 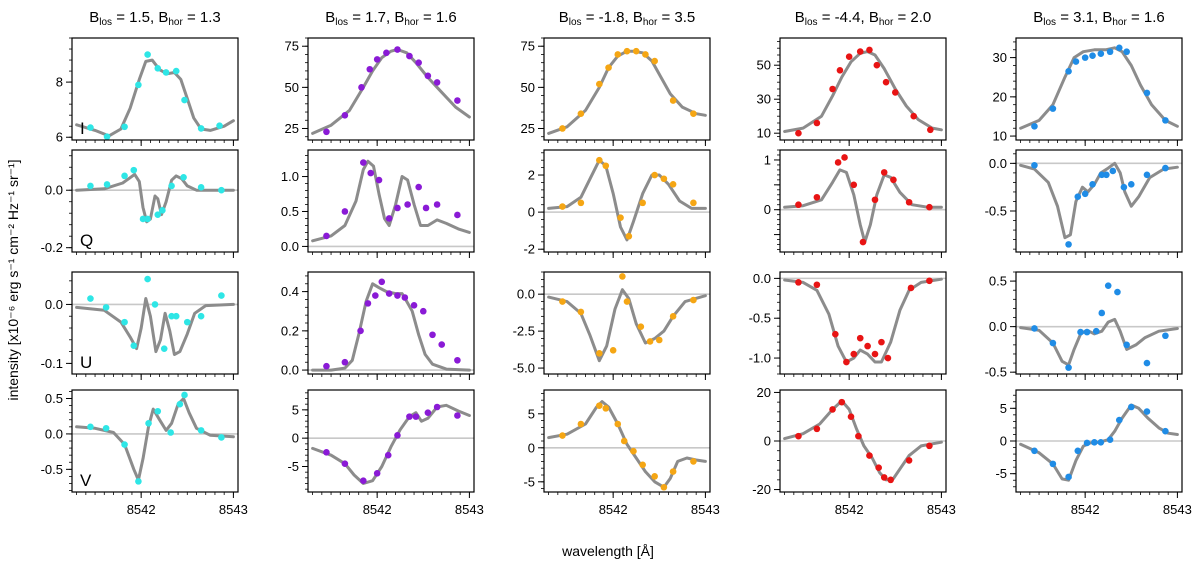 What do you see at coordinates (524, 368) in the screenshot?
I see `y-tick-label: -5.0` at bounding box center [524, 368].